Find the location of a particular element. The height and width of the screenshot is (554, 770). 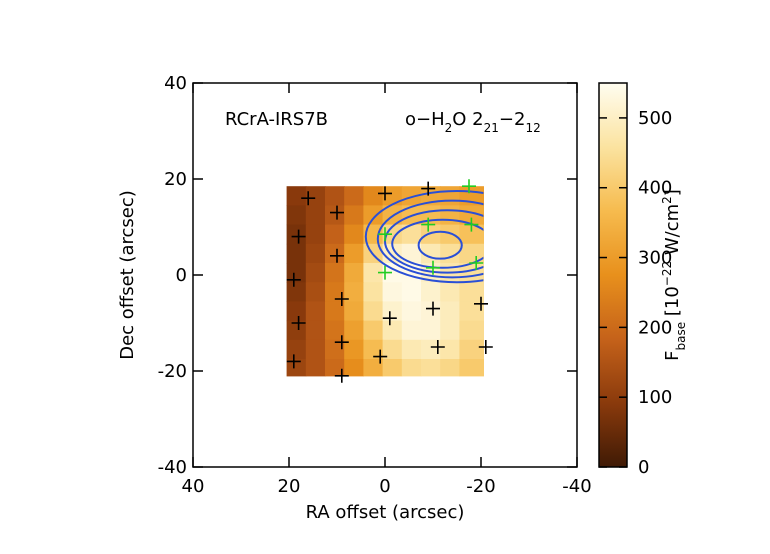

y-tick-label: -20 is located at coordinates (172, 371).